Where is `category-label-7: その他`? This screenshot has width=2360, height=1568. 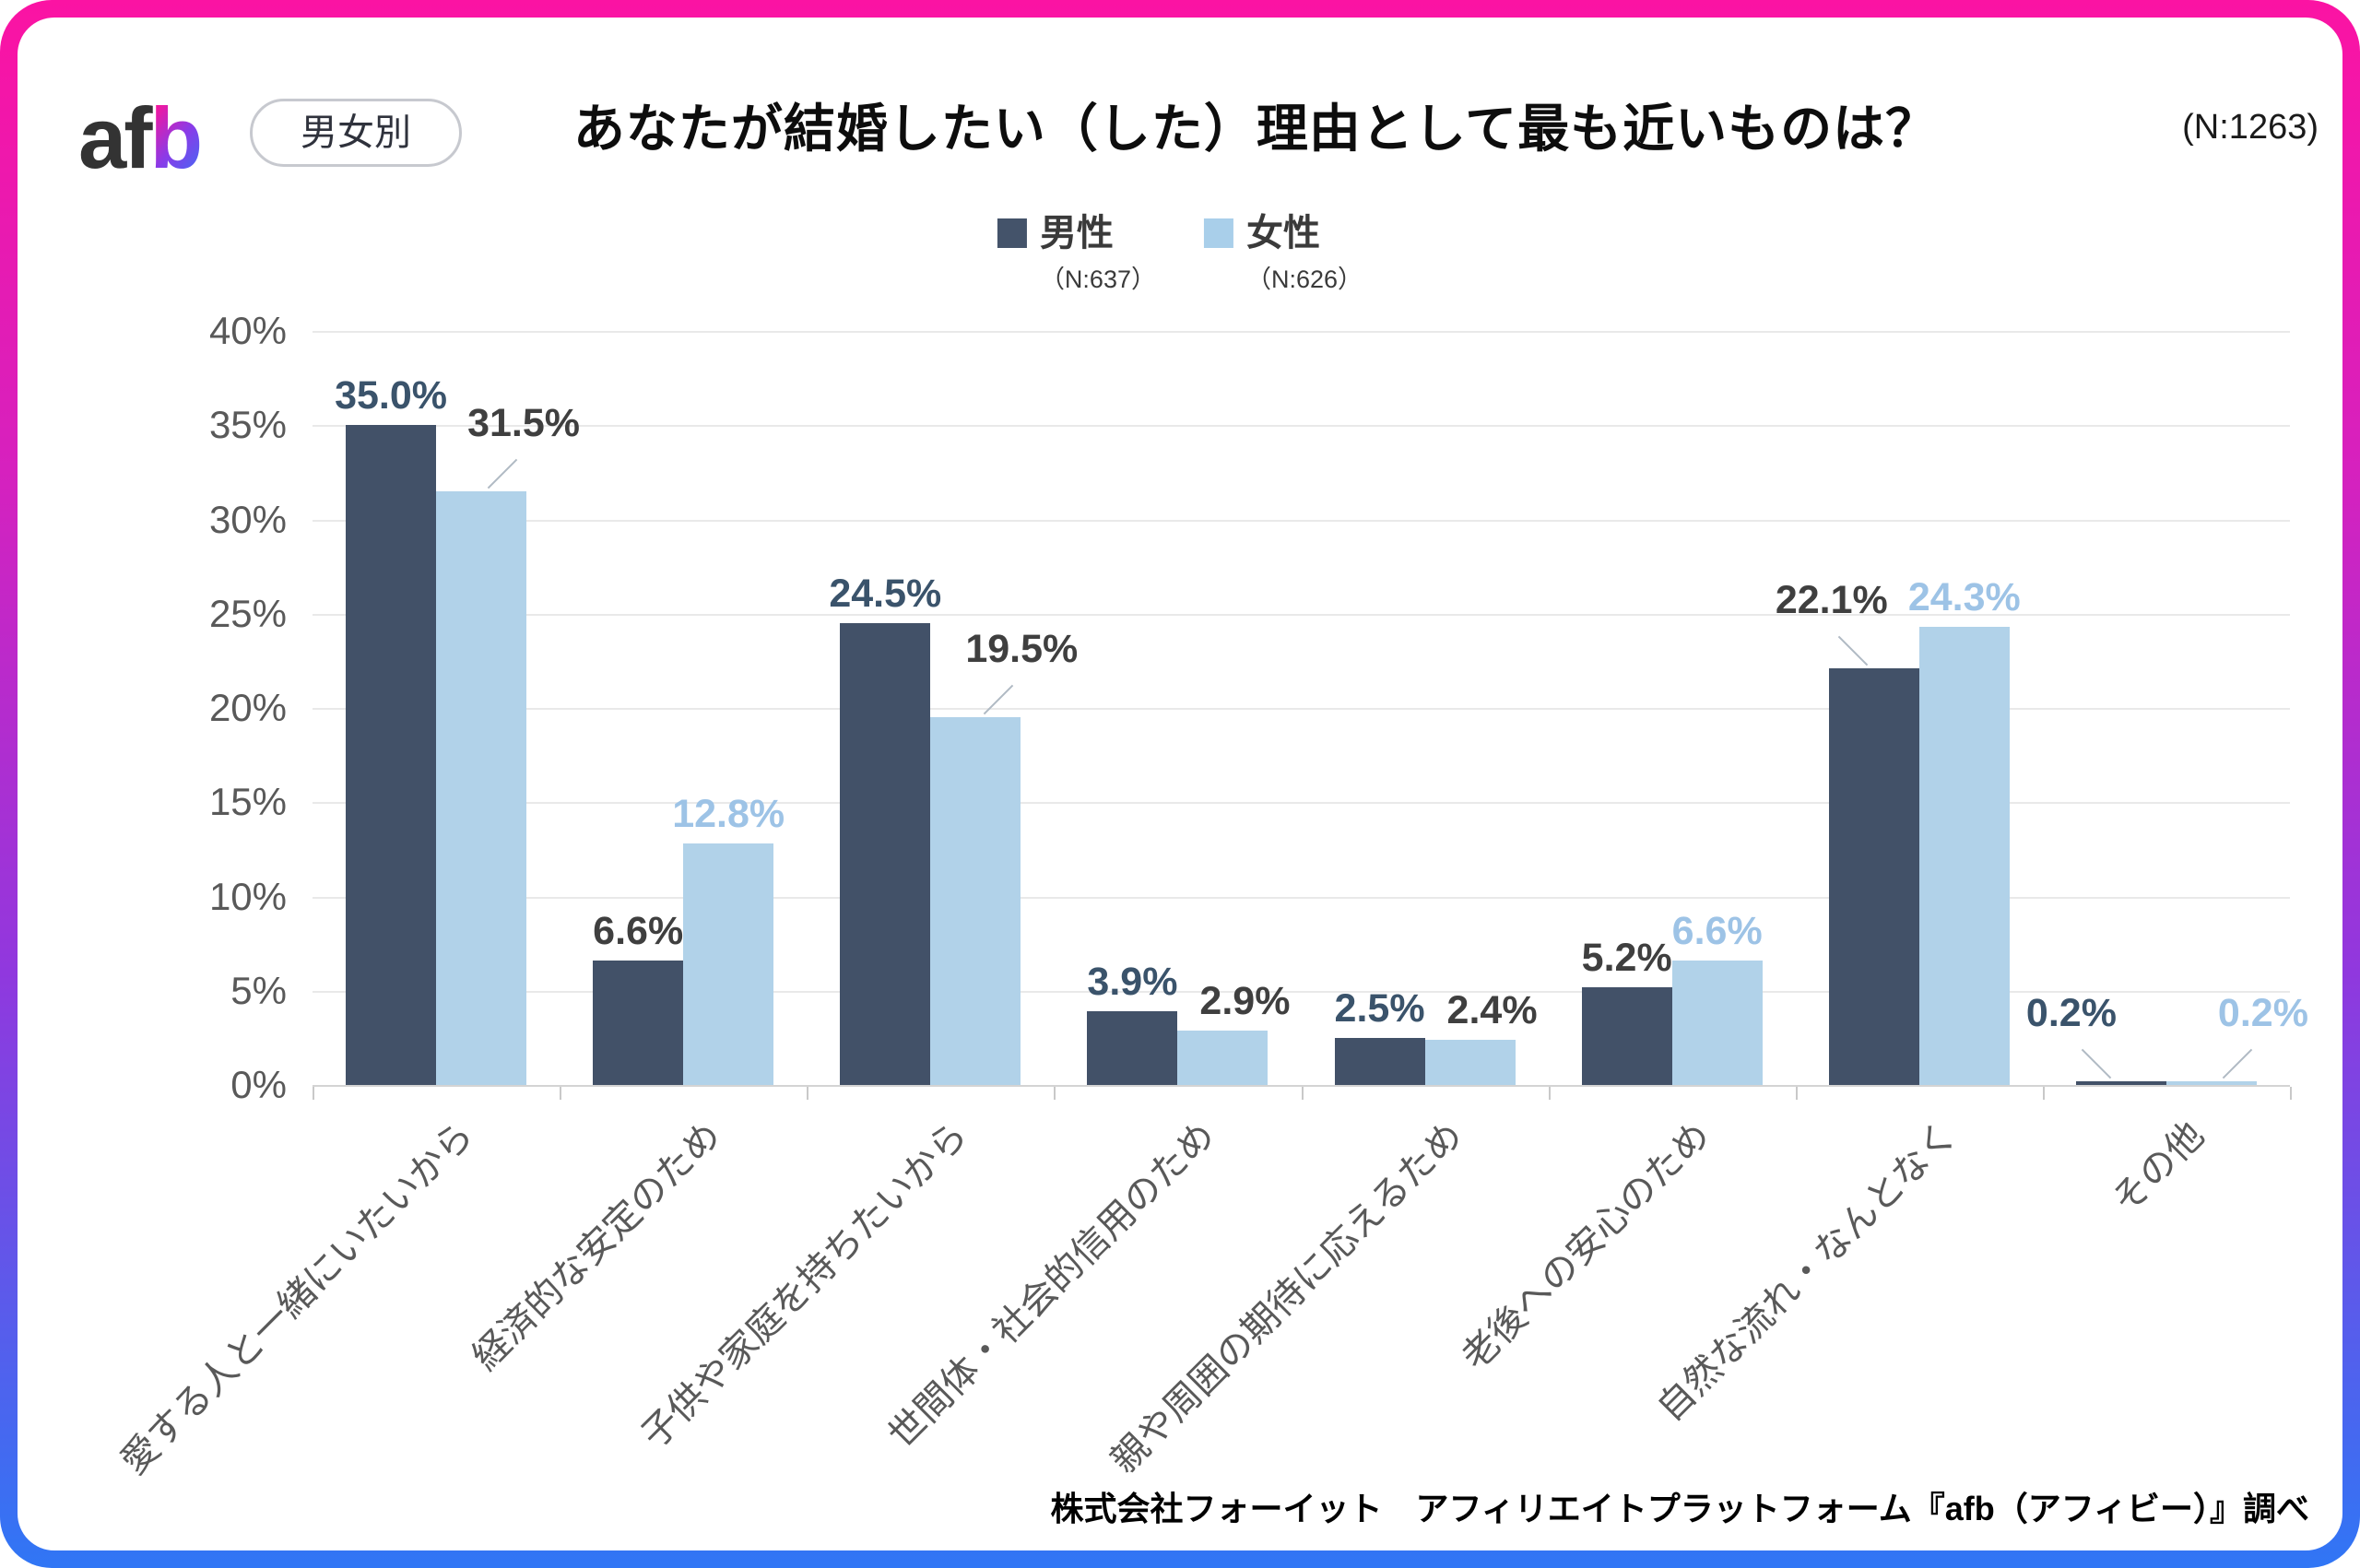
category-label-7: その他 is located at coordinates (2158, 1167).